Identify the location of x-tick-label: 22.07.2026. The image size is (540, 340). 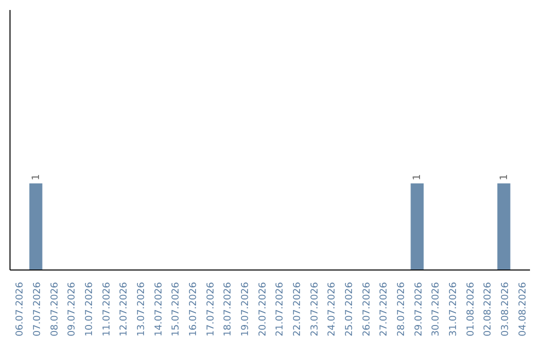
(297, 309).